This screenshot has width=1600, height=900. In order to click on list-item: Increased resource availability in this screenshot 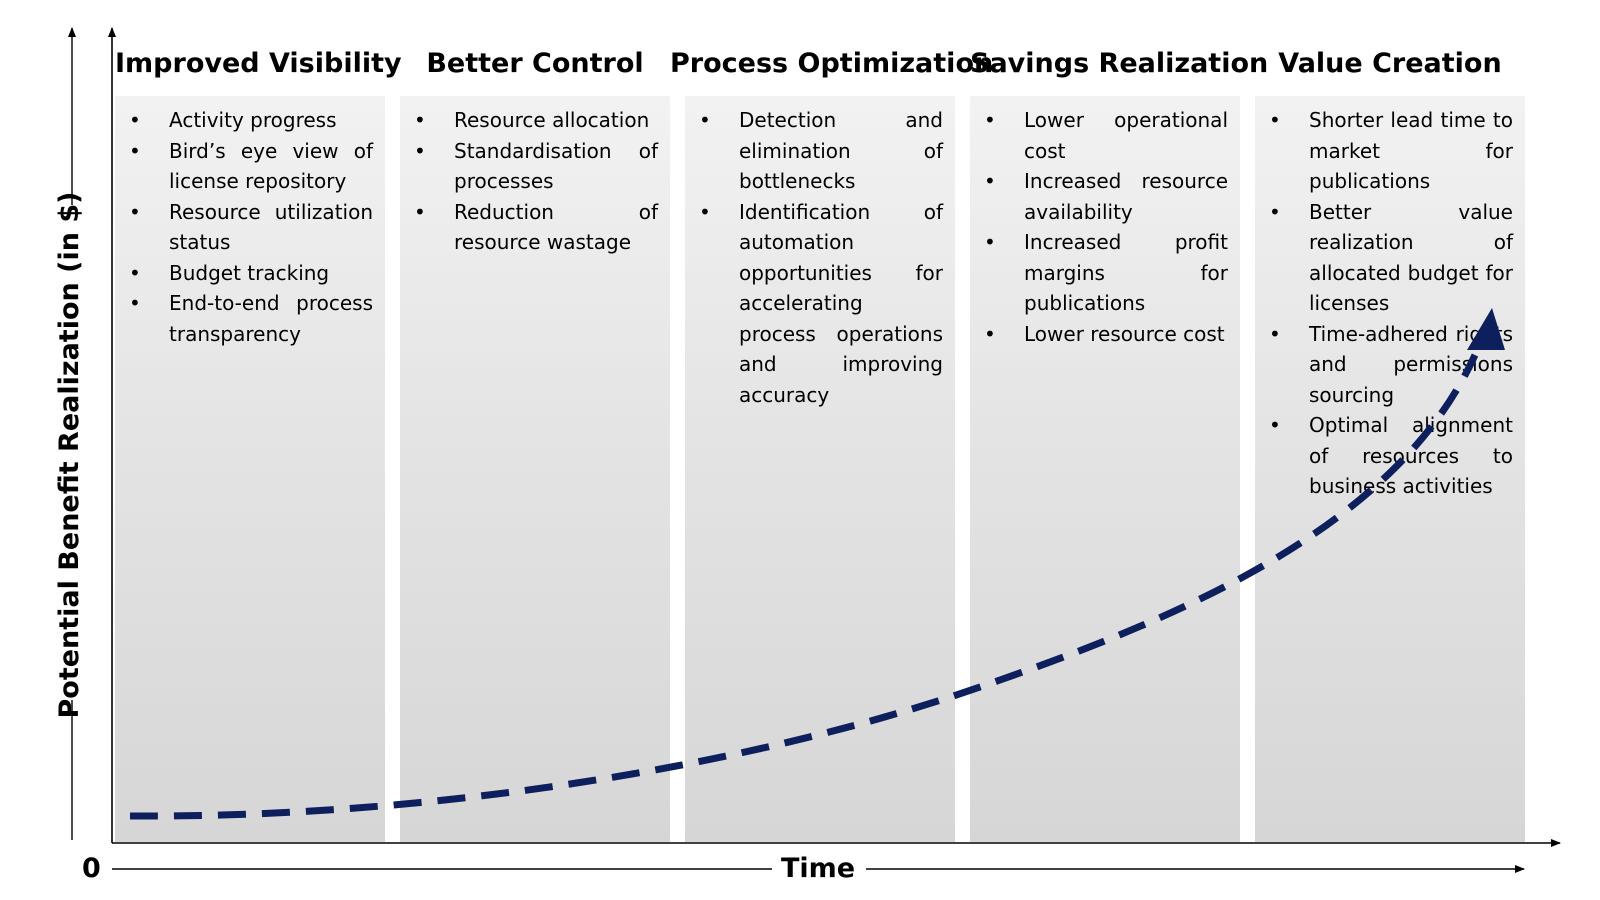, I will do `click(1099, 196)`.